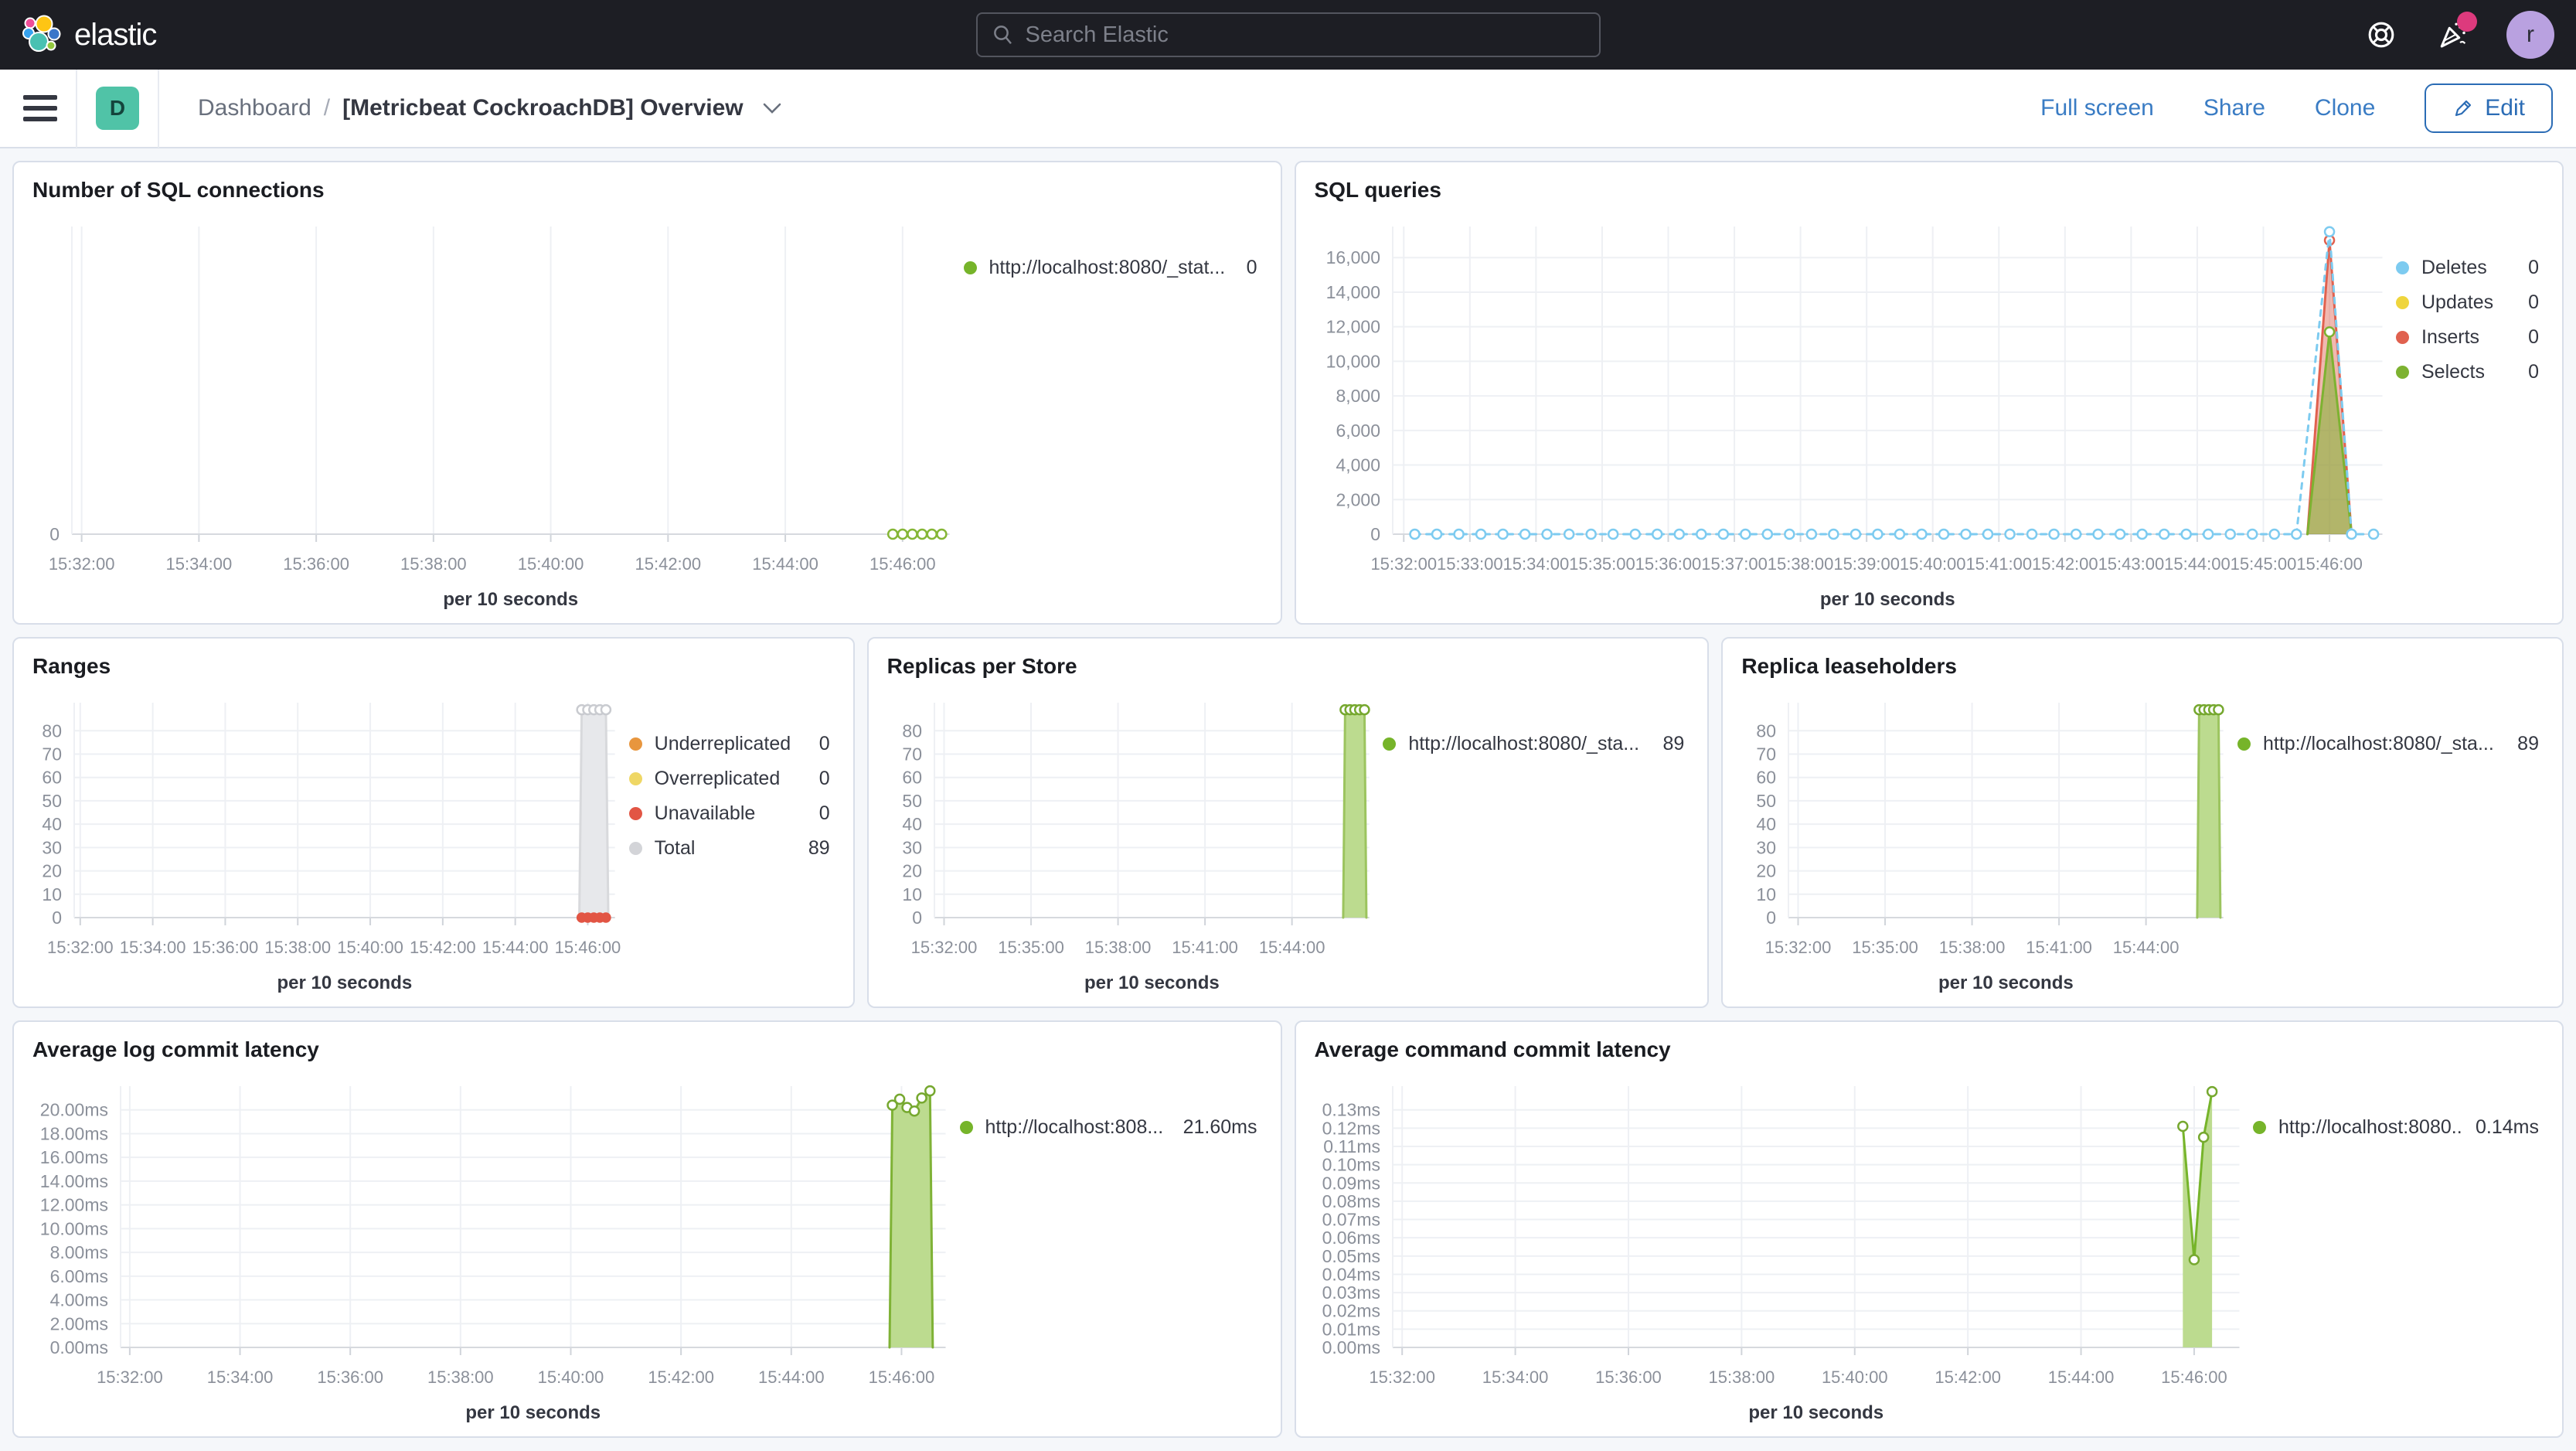 The width and height of the screenshot is (2576, 1451). Describe the element at coordinates (1110, 268) in the screenshot. I see `legend-item: http://localhost:8080/_stat... 0` at that location.